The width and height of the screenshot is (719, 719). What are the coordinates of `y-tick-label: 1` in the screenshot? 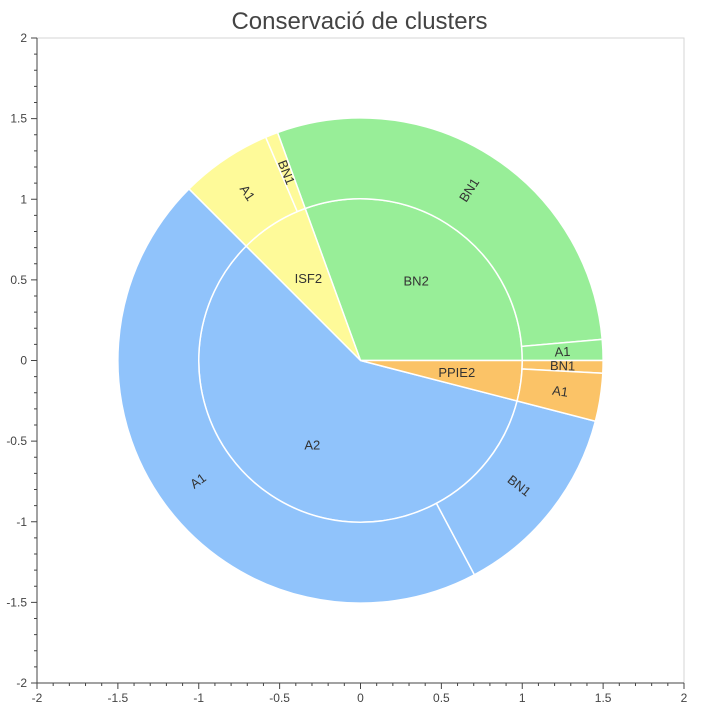 It's located at (23, 199).